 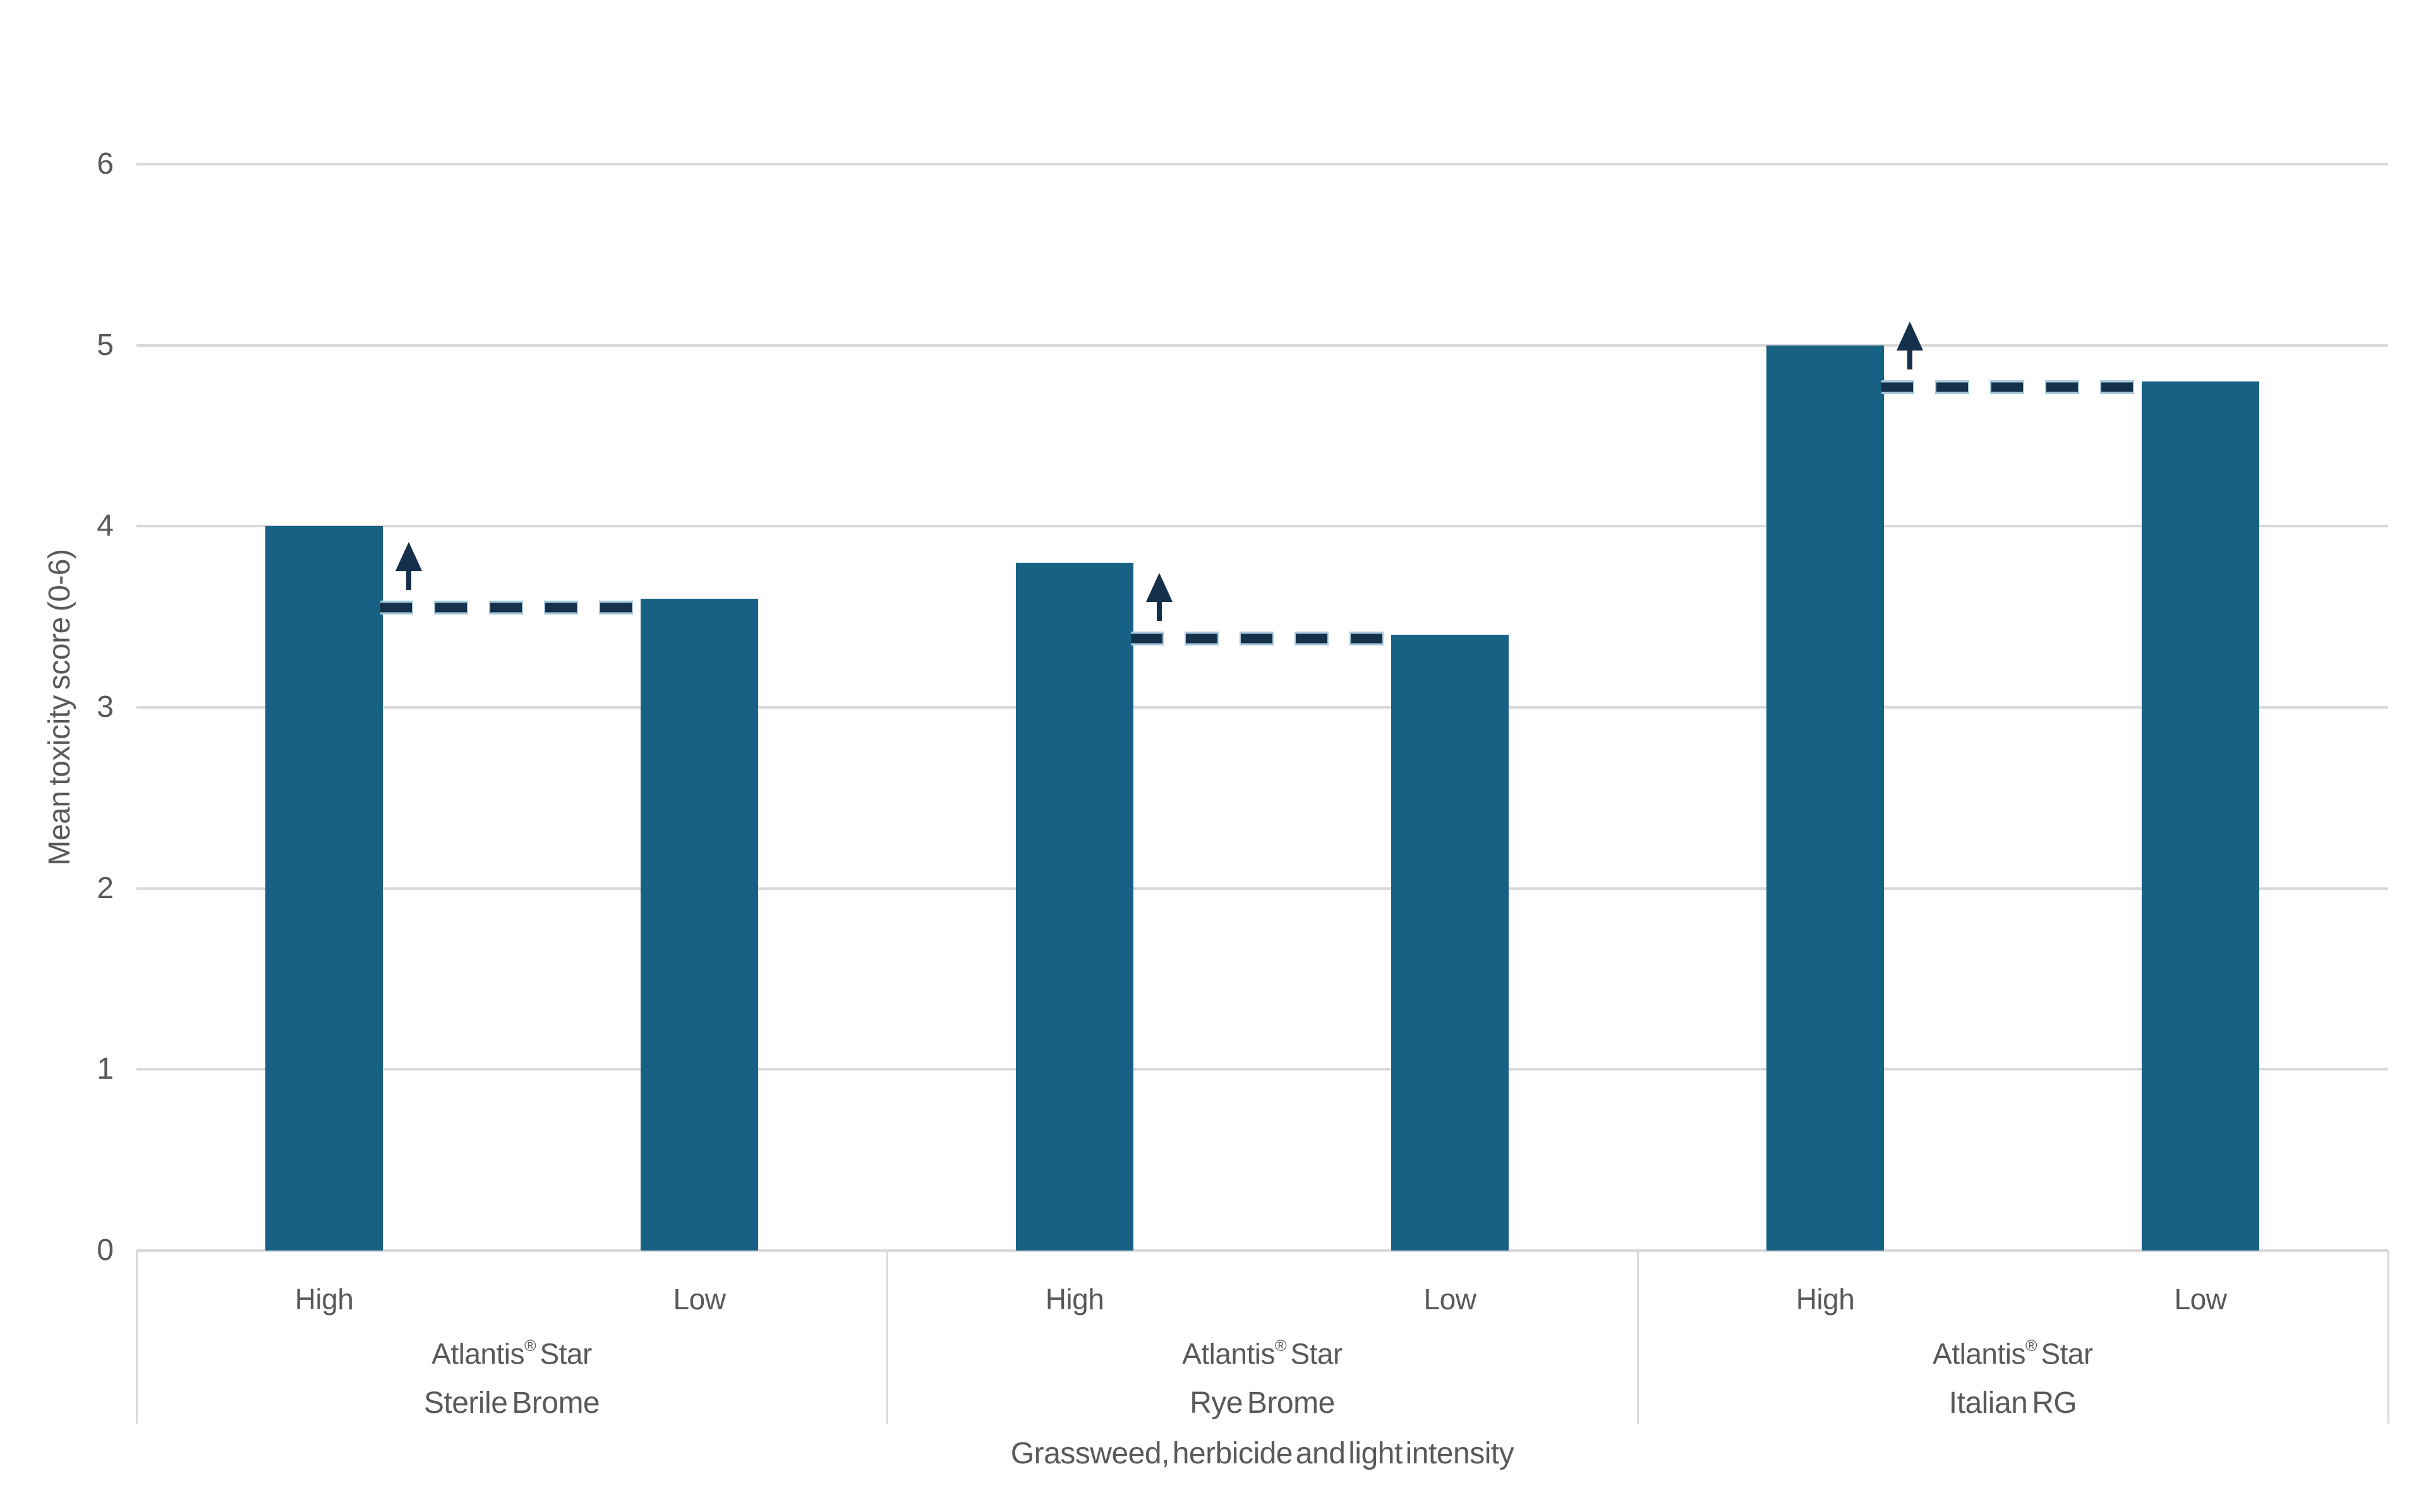 What do you see at coordinates (105, 526) in the screenshot?
I see `y-tick-label: 4` at bounding box center [105, 526].